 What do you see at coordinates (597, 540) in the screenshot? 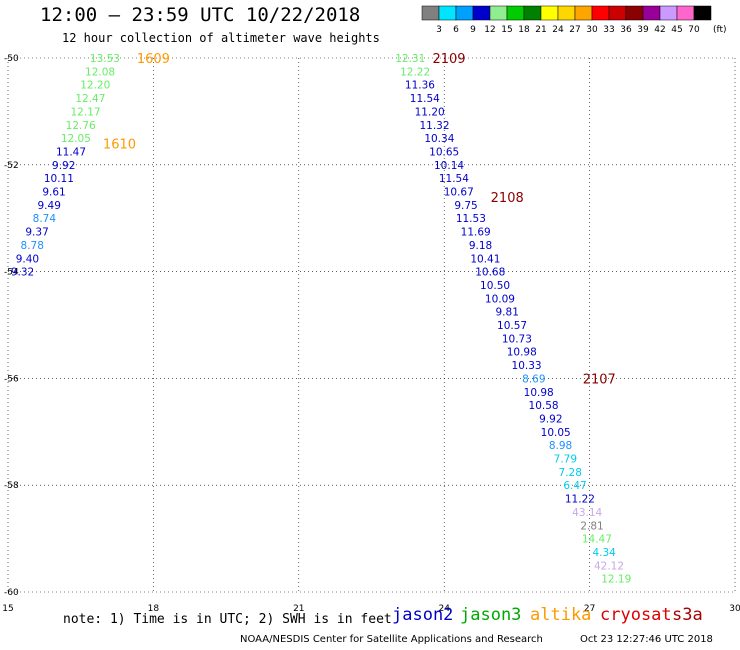
I see `swh-value: 14.47` at bounding box center [597, 540].